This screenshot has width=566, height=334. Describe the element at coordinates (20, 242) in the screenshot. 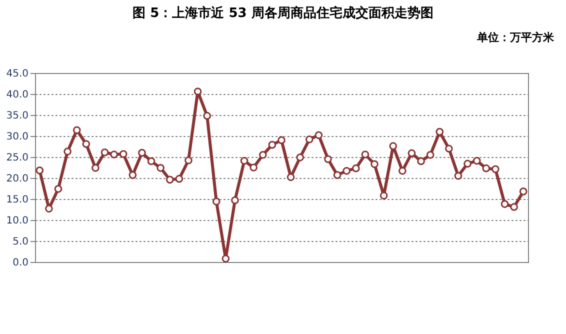

I see `y-tick-label: 5.0` at that location.